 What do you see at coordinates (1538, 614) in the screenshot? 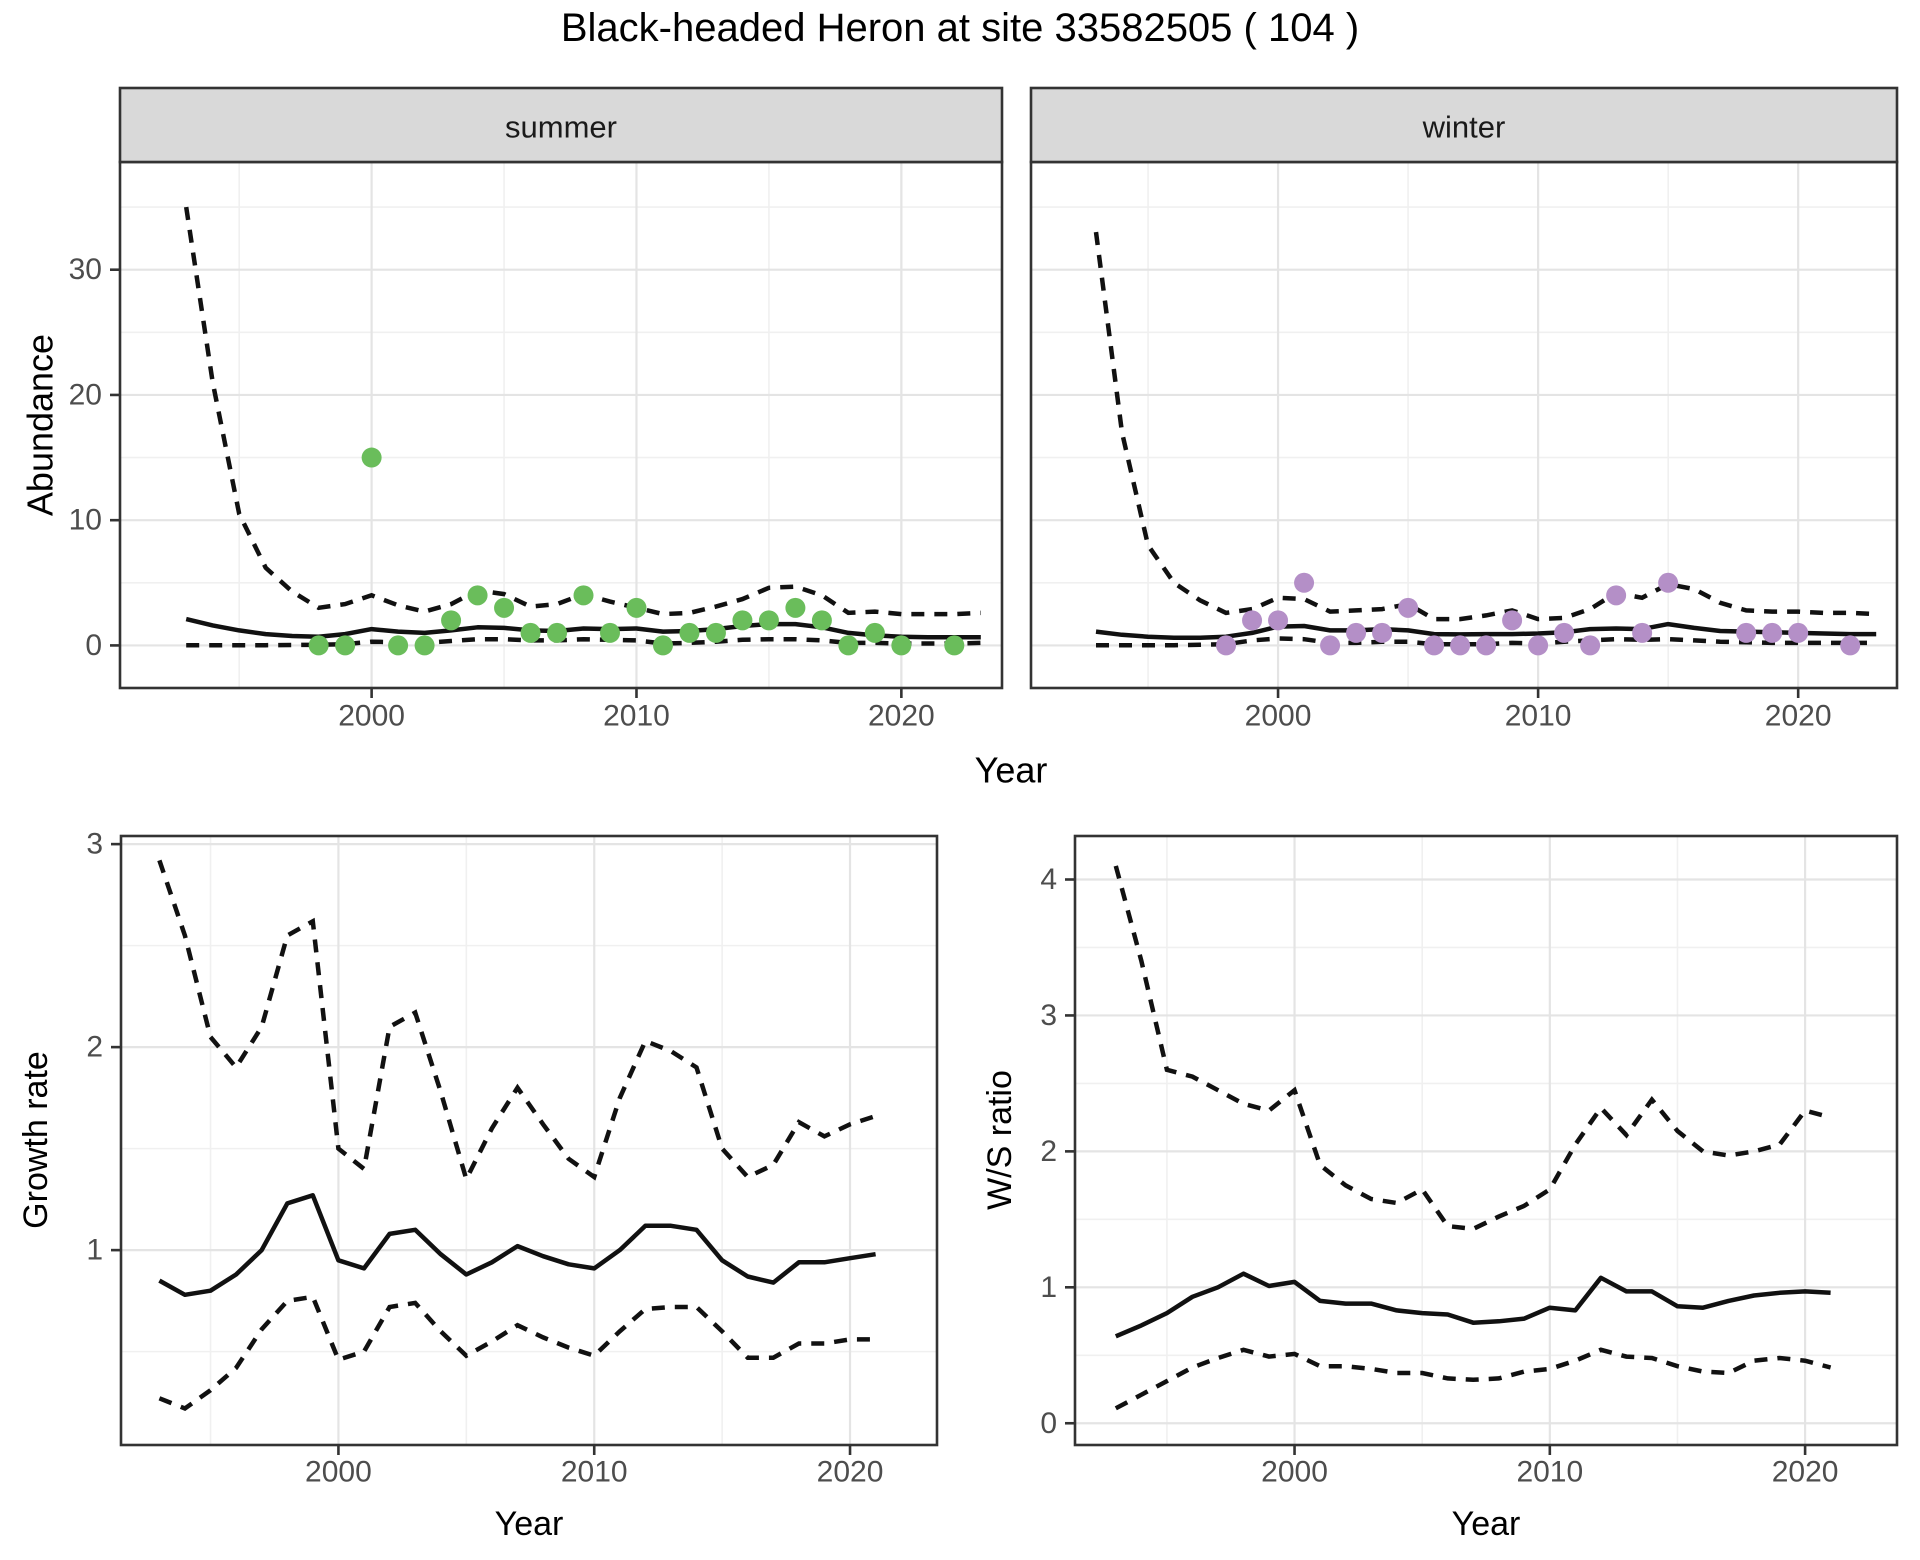
I see `abundance-winter-points` at bounding box center [1538, 614].